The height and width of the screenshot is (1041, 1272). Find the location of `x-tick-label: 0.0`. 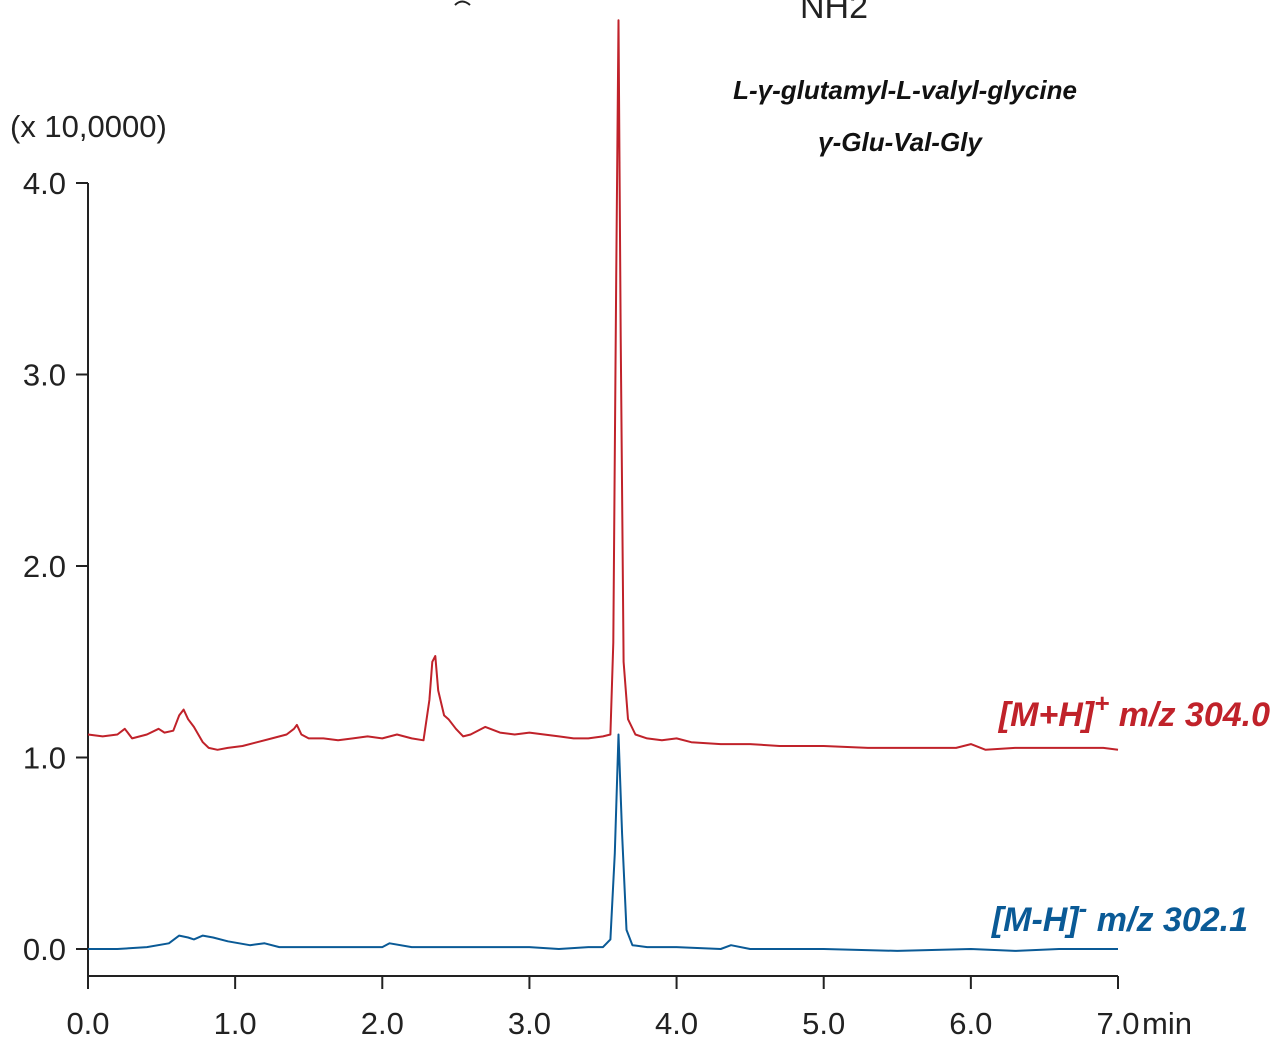

x-tick-label: 0.0 is located at coordinates (87, 1023).